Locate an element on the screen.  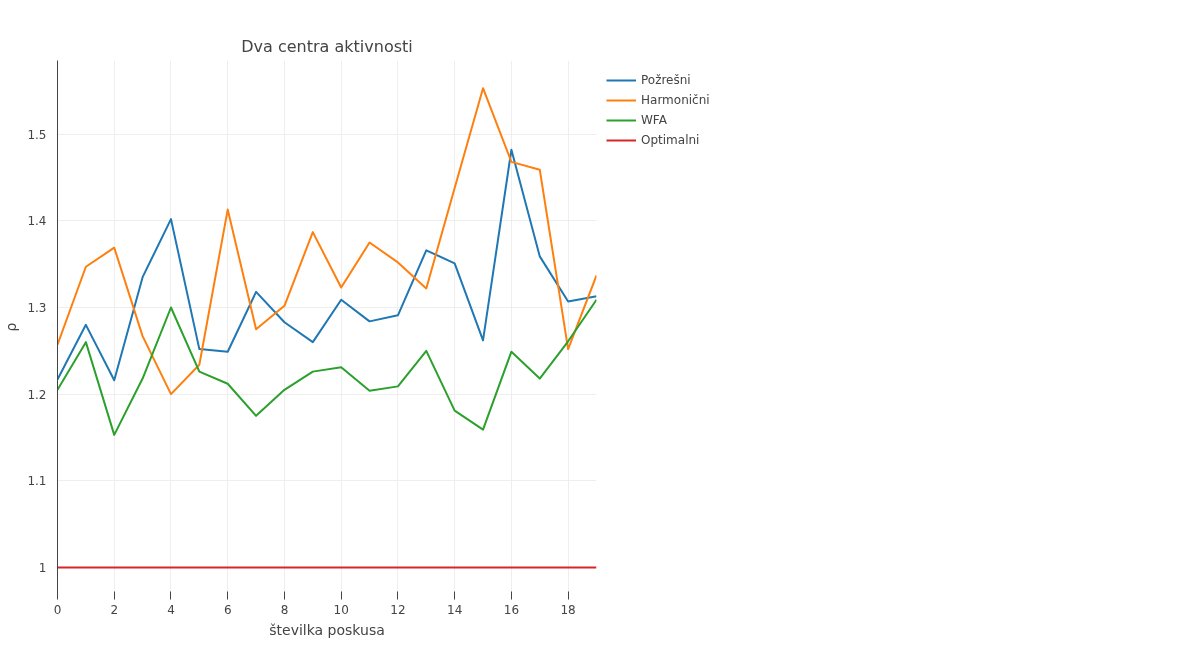
chart-title: Dva centra aktivnosti is located at coordinates (327, 46).